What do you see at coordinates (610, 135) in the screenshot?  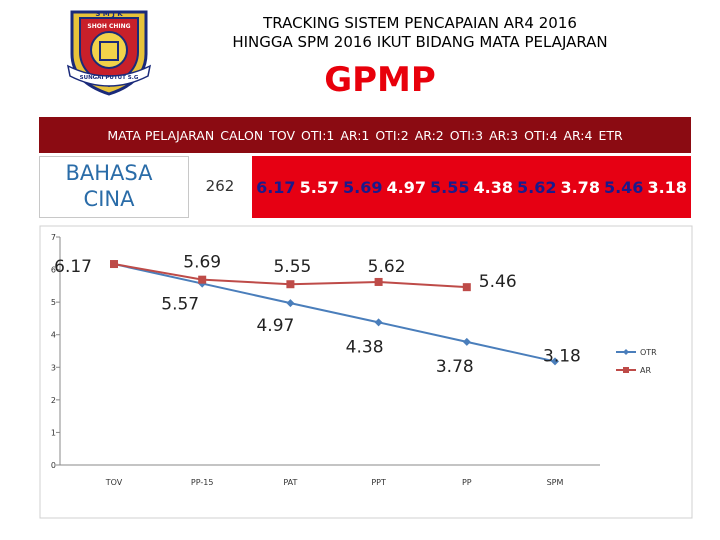 I see `column-header: ETR` at bounding box center [610, 135].